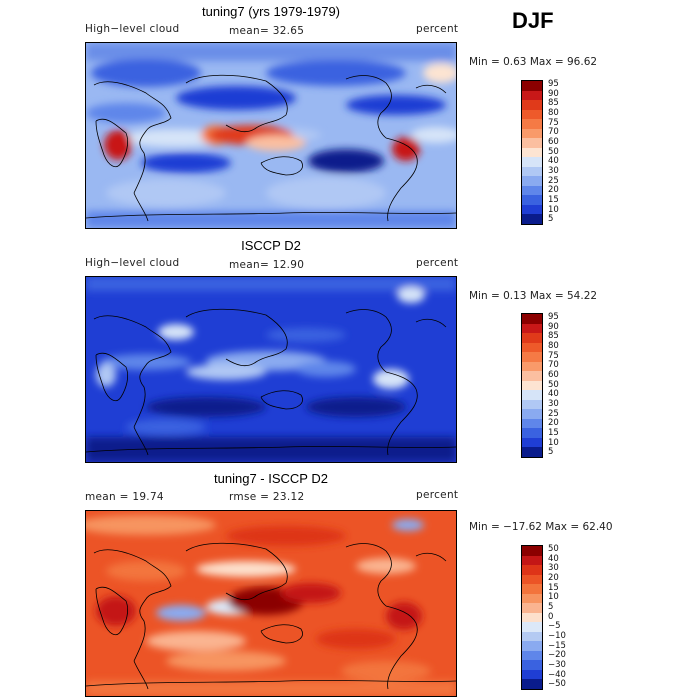 Image resolution: width=700 pixels, height=700 pixels. I want to click on cloud-map-difference-svg, so click(271, 603).